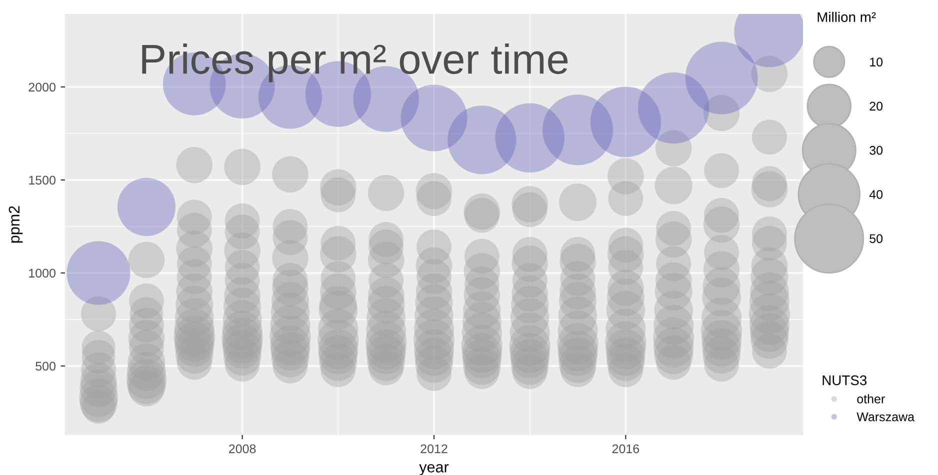 The height and width of the screenshot is (475, 938). I want to click on y-tick-label: 1000, so click(42, 273).